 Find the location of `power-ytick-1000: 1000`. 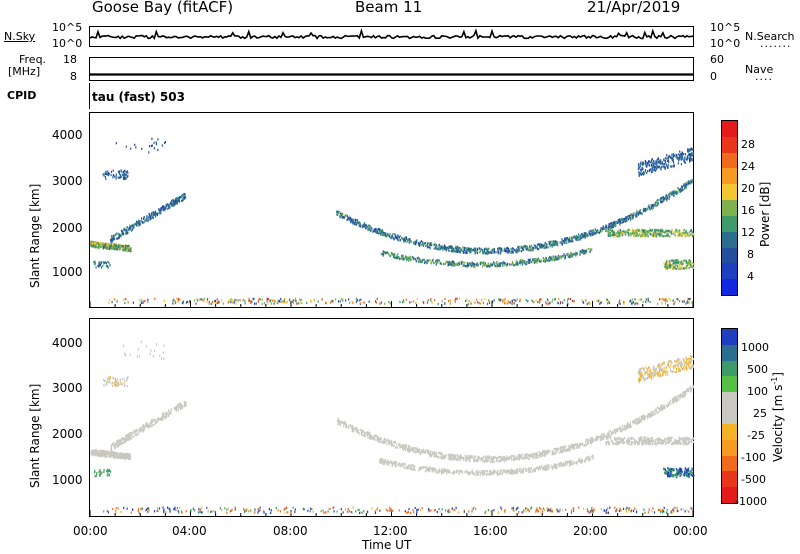

power-ytick-1000: 1000 is located at coordinates (67, 272).